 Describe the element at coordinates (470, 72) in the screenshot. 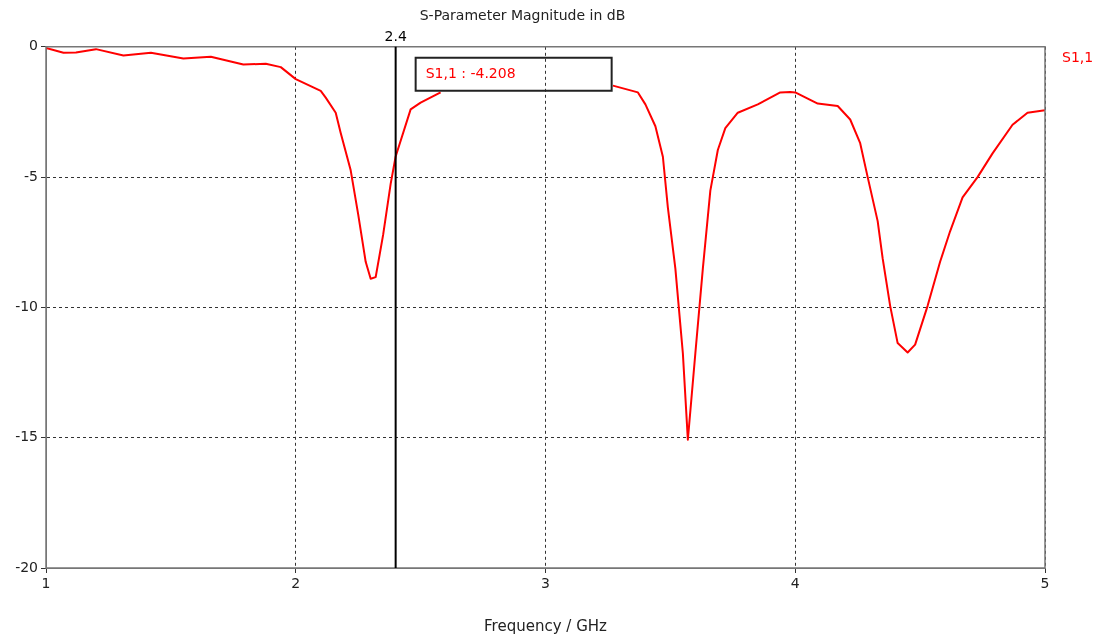

I see `annotation: S1,1 : -4.208` at that location.